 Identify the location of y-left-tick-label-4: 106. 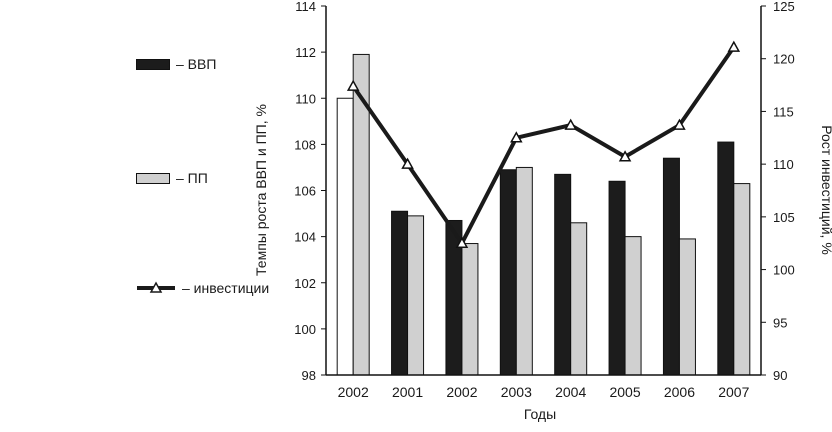
(305, 191).